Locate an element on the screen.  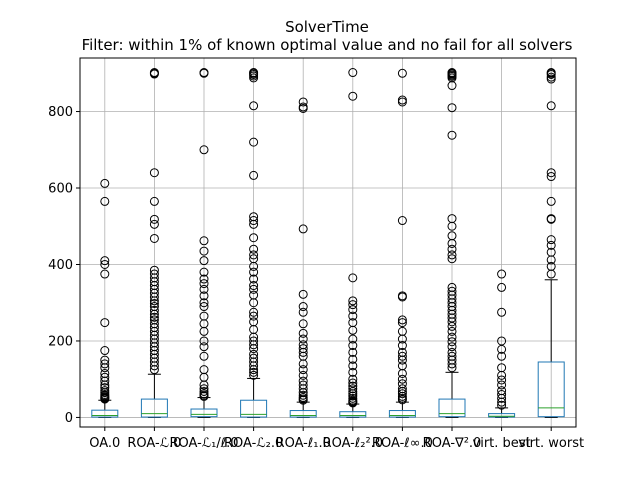
y-tick-label: 200 is located at coordinates (60, 341).